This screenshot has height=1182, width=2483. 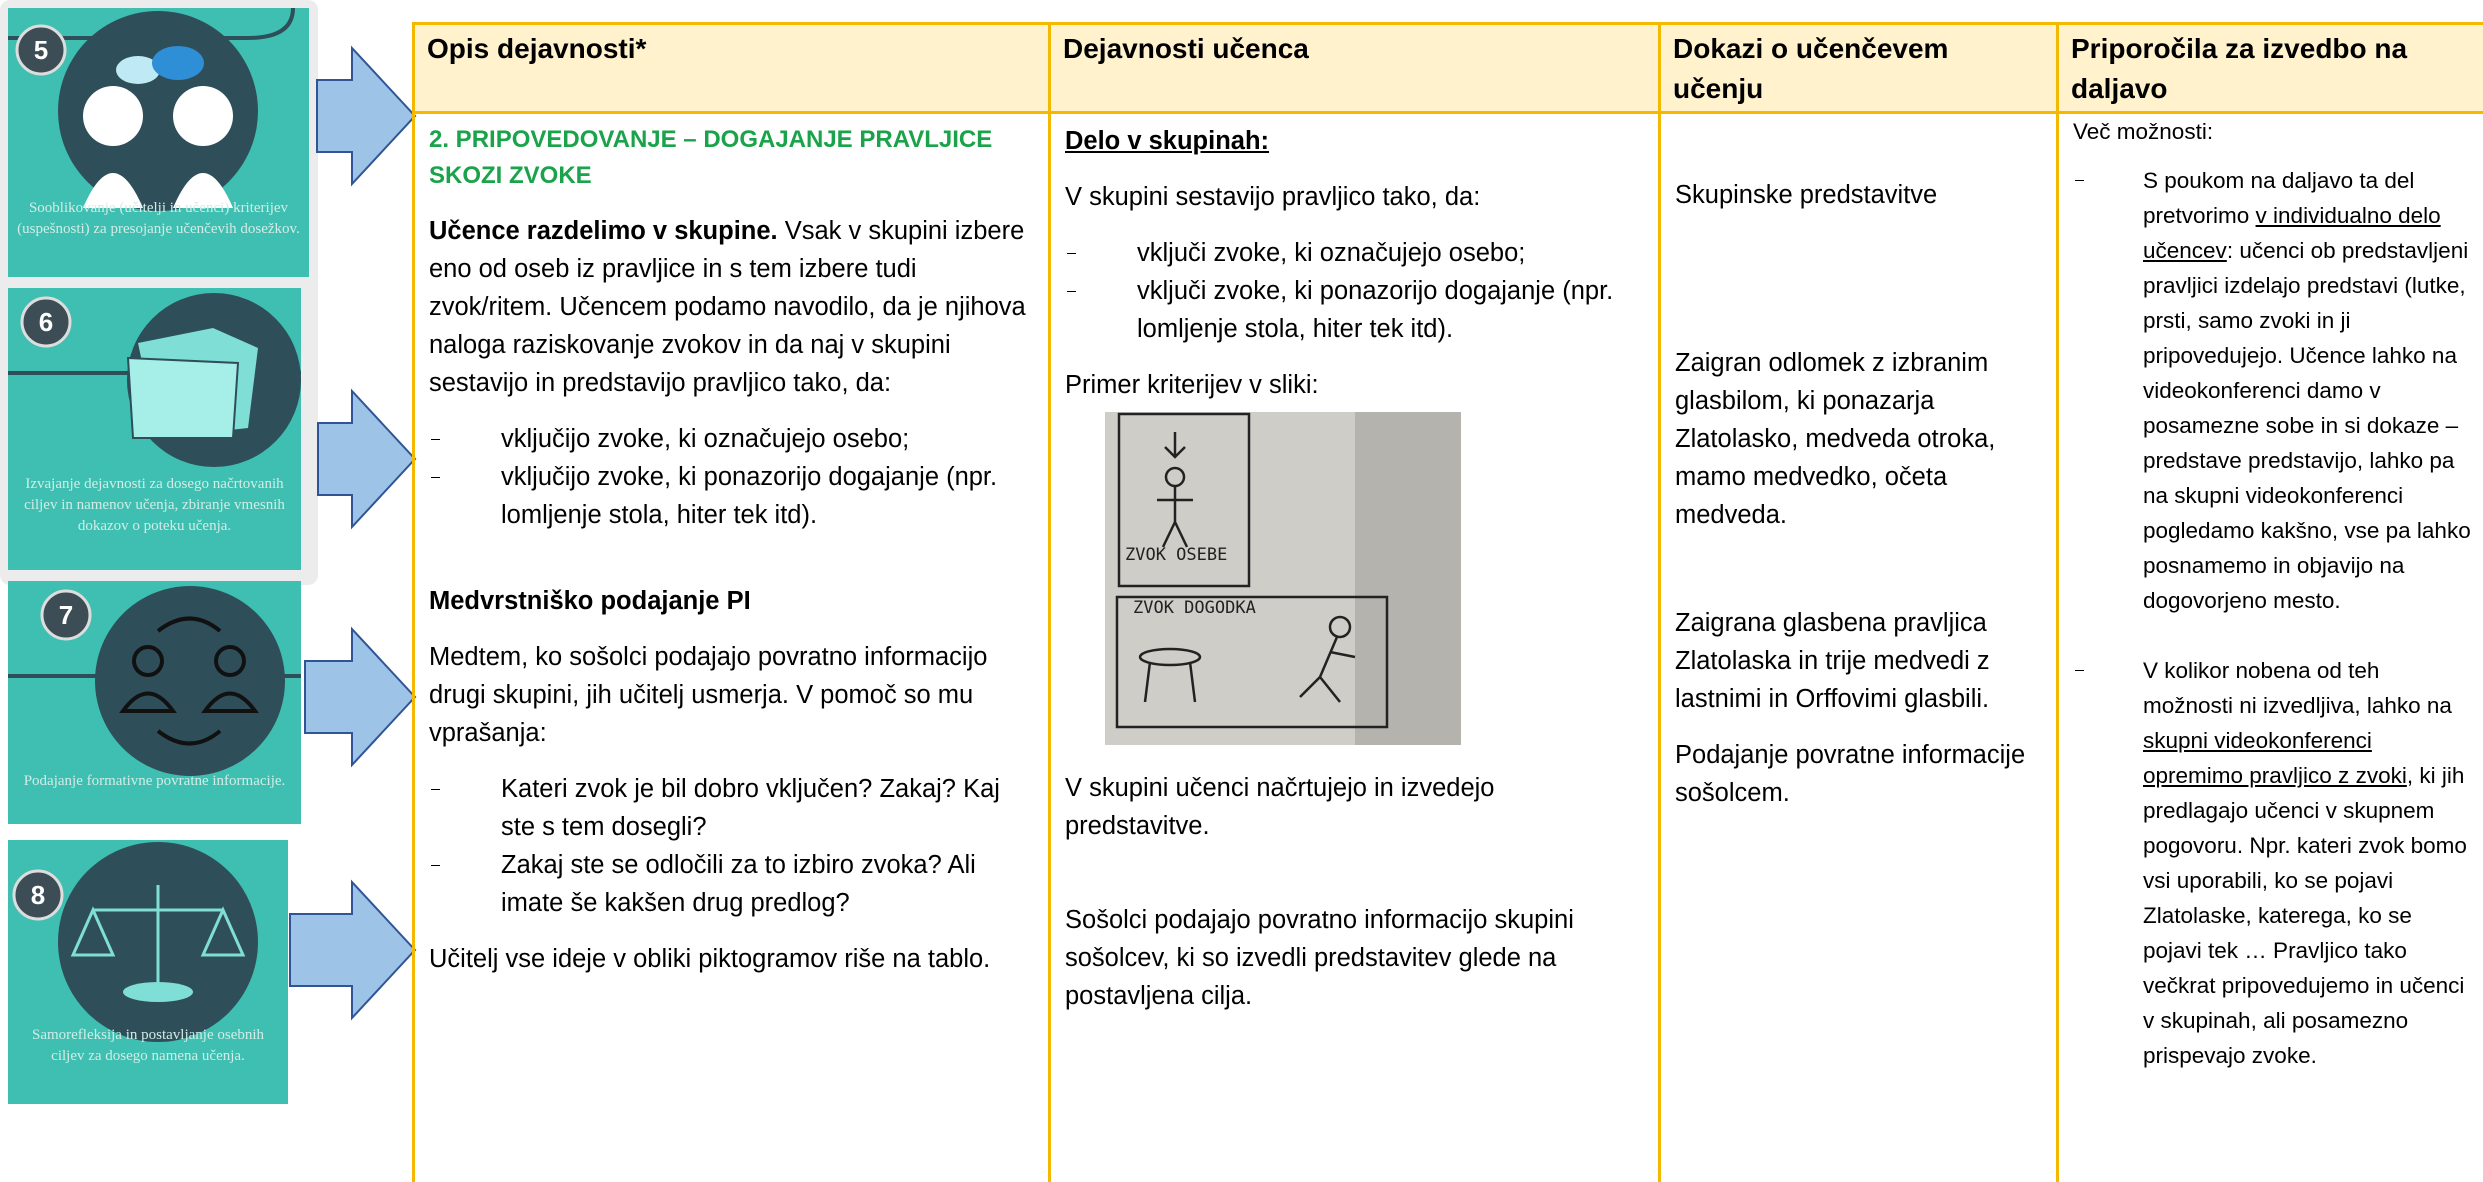 What do you see at coordinates (2292, 233) in the screenshot?
I see `underlined-text: v individualno delo učencev` at bounding box center [2292, 233].